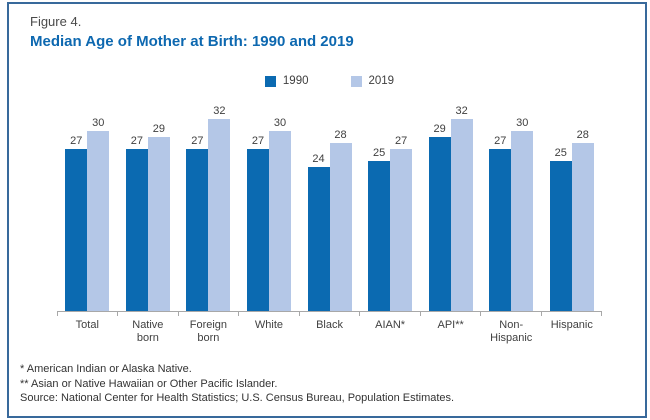 Image resolution: width=650 pixels, height=420 pixels. I want to click on footnote-aian: * American Indian or Alaska Native., so click(106, 369).